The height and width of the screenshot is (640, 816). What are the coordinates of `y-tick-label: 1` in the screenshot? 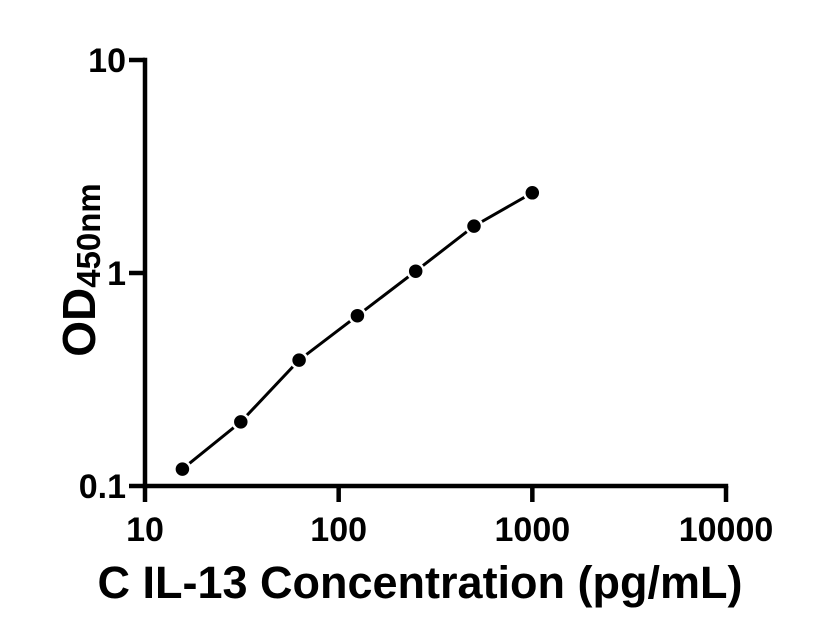 It's located at (116, 274).